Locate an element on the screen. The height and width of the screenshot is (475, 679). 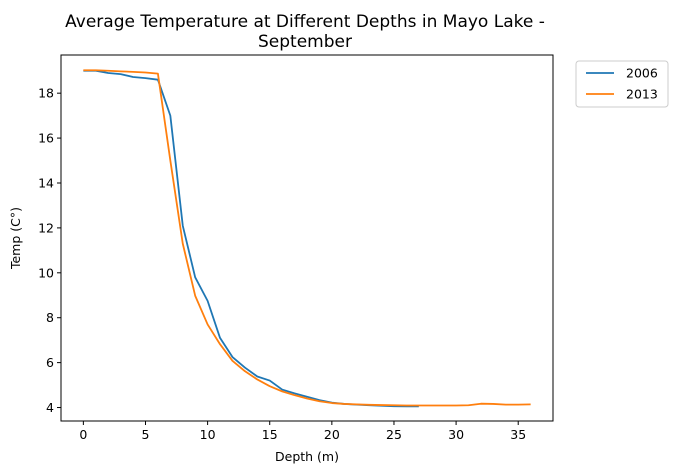
y-tick-label: 16 is located at coordinates (46, 138).